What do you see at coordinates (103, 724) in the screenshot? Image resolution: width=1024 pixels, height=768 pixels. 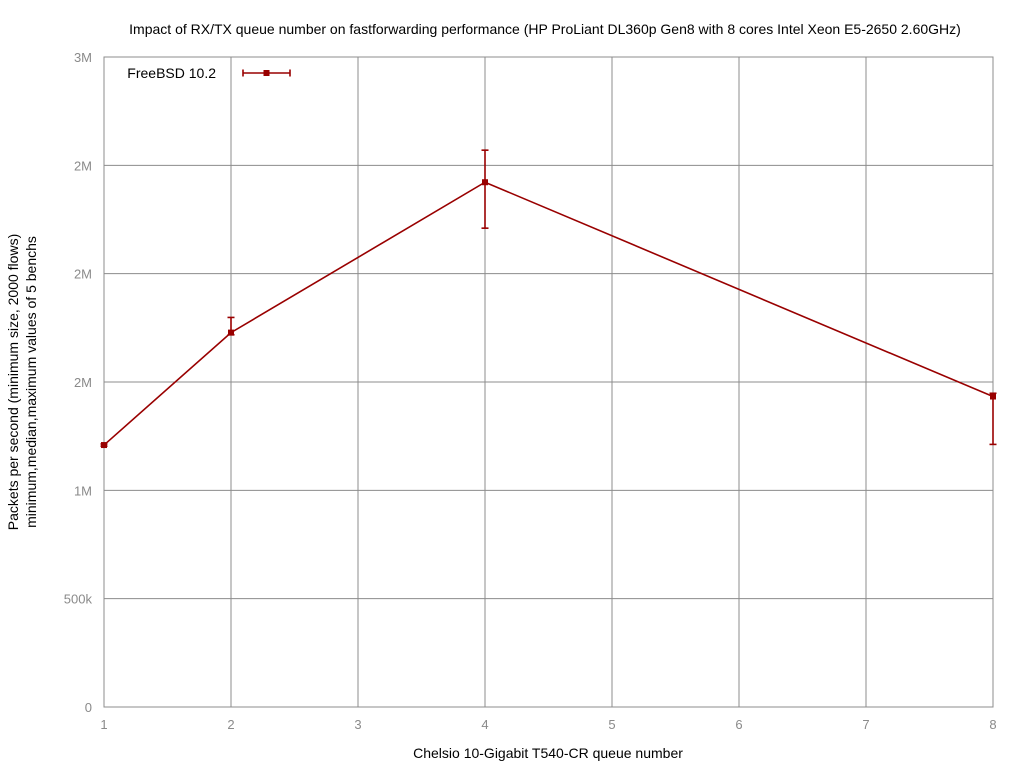 I see `x-tick-label: 1` at bounding box center [103, 724].